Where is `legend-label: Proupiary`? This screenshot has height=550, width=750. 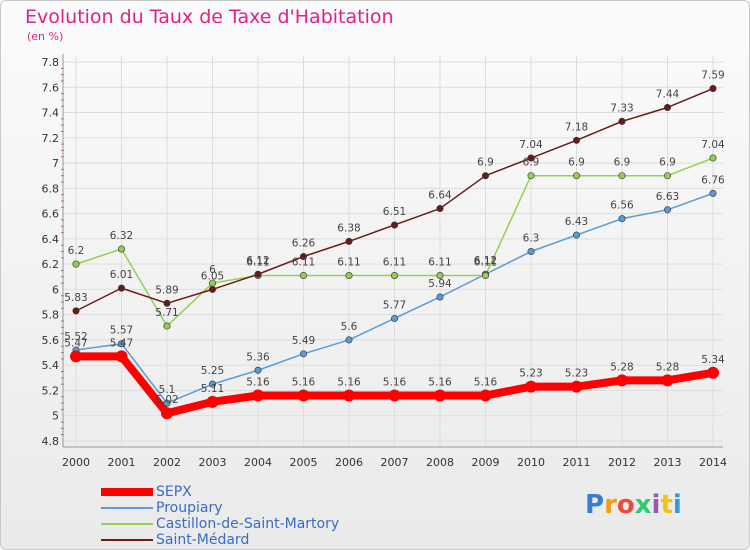 legend-label: Proupiary is located at coordinates (189, 508).